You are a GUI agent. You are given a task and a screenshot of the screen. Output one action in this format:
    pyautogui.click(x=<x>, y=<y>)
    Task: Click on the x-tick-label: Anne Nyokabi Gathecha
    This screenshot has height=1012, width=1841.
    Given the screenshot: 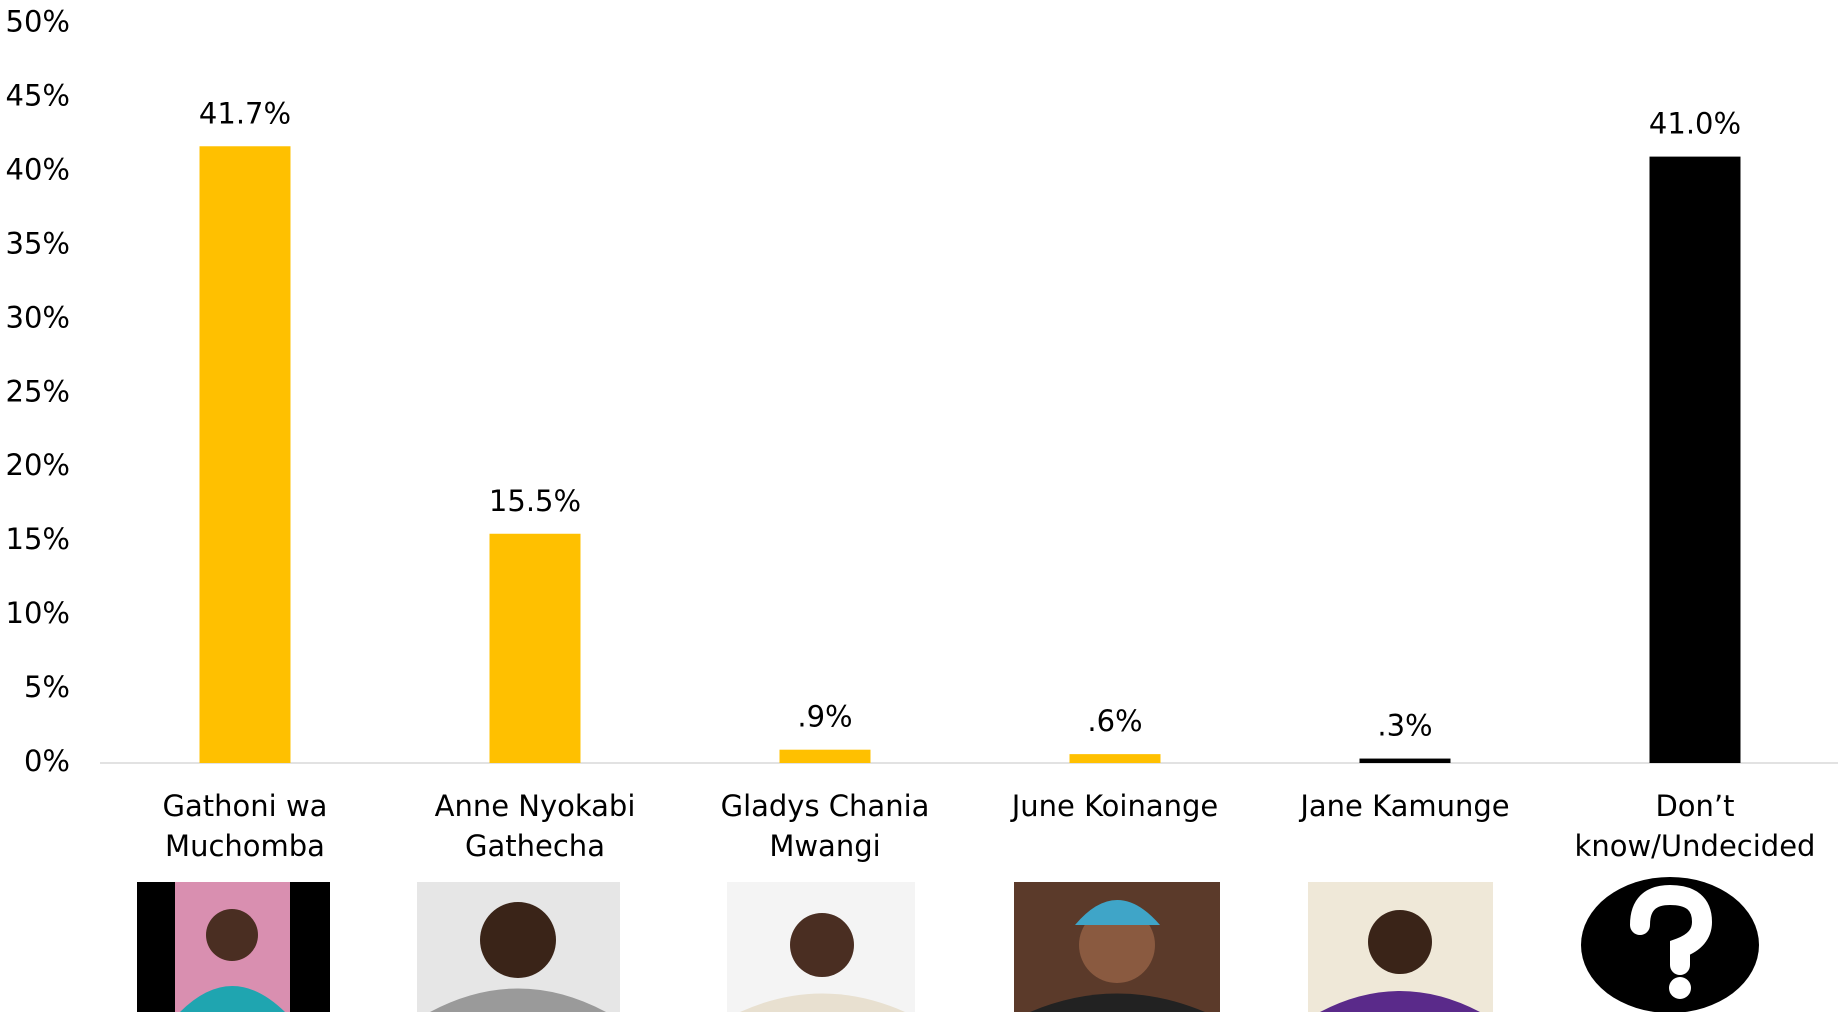 What is the action you would take?
    pyautogui.click(x=535, y=826)
    